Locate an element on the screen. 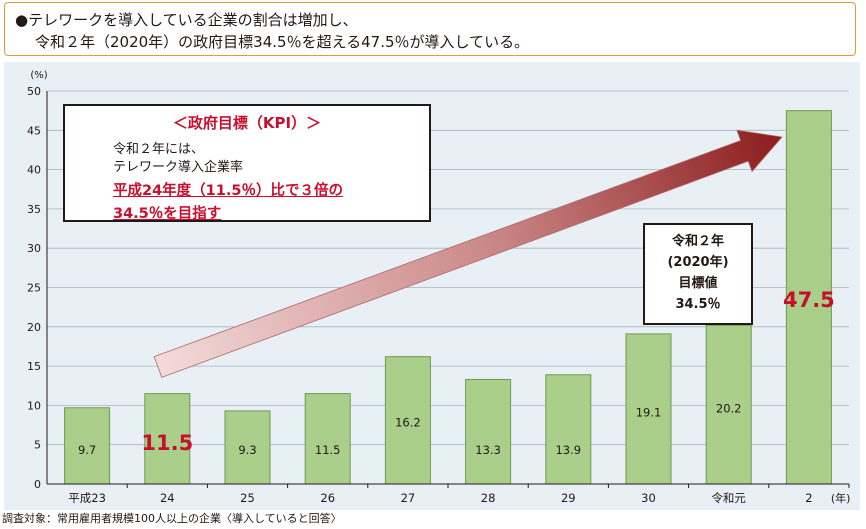 Image resolution: width=866 pixels, height=529 pixels. bar-value-label: 47.5 is located at coordinates (809, 300).